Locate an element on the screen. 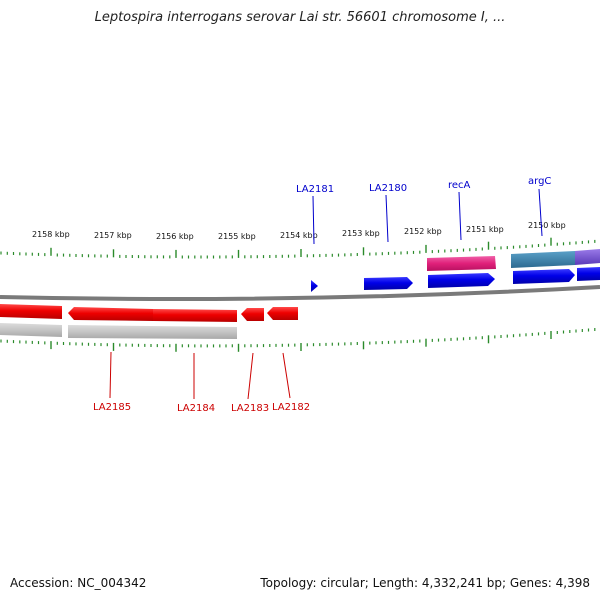 Image resolution: width=600 pixels, height=600 pixels. tick-label: 2150 kbp is located at coordinates (547, 225).